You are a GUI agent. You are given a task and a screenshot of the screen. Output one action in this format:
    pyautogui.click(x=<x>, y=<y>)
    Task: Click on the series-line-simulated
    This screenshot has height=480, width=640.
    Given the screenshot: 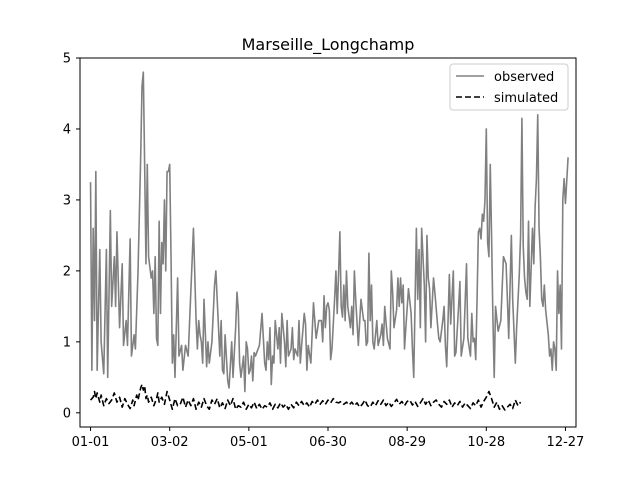 What is the action you would take?
    pyautogui.click(x=305, y=397)
    